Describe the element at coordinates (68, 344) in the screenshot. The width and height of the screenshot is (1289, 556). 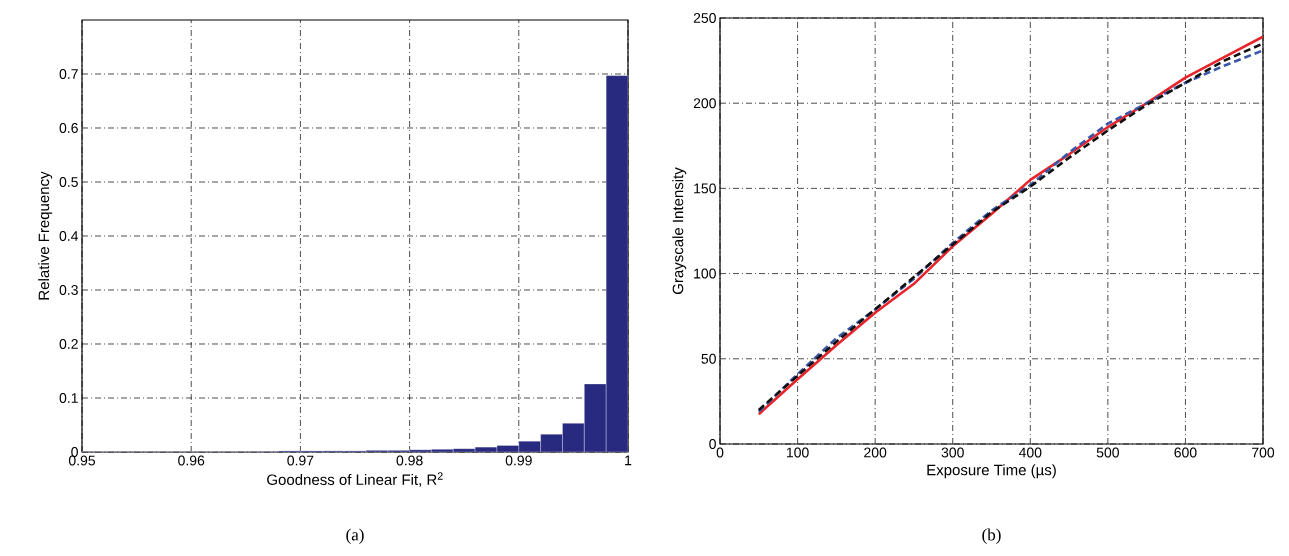
I see `y-tick-label: 0.2` at that location.